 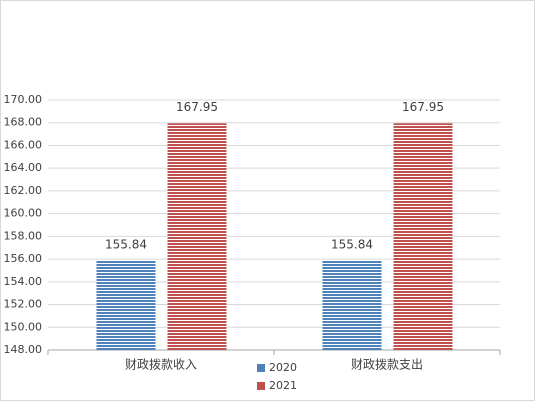 What do you see at coordinates (23, 304) in the screenshot?
I see `y-tick-label: 152.00` at bounding box center [23, 304].